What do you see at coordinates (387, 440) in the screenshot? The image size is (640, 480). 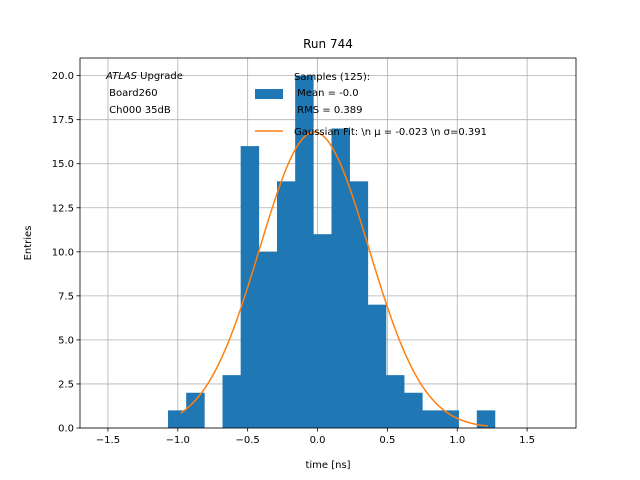 I see `x-tick-label: 0.5` at bounding box center [387, 440].